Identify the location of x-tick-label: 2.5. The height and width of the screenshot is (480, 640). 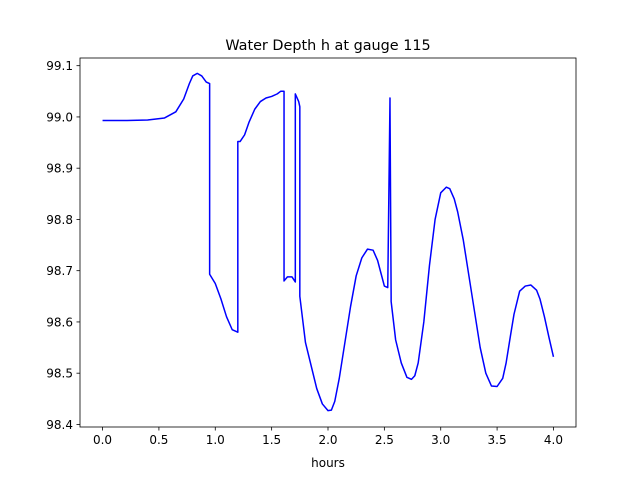
(384, 440).